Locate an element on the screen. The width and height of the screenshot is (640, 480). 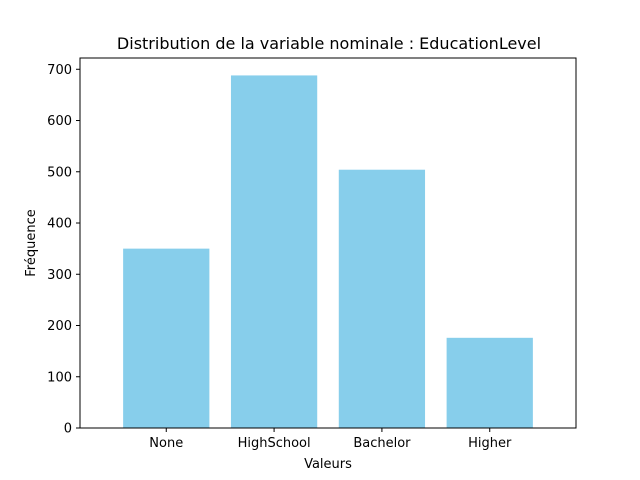
x-tick-label: HighSchool is located at coordinates (274, 443).